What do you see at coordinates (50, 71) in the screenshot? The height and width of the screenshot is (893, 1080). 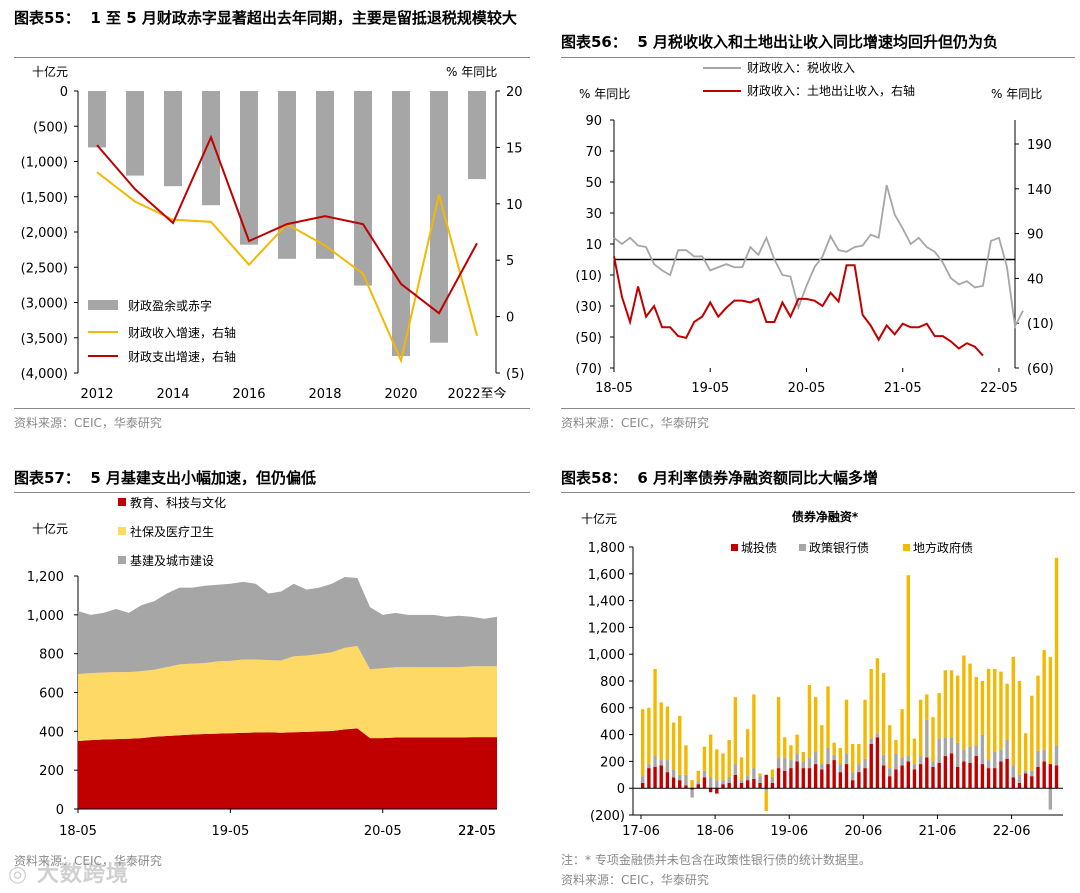 I see `chart55-left-unit: 十亿元` at bounding box center [50, 71].